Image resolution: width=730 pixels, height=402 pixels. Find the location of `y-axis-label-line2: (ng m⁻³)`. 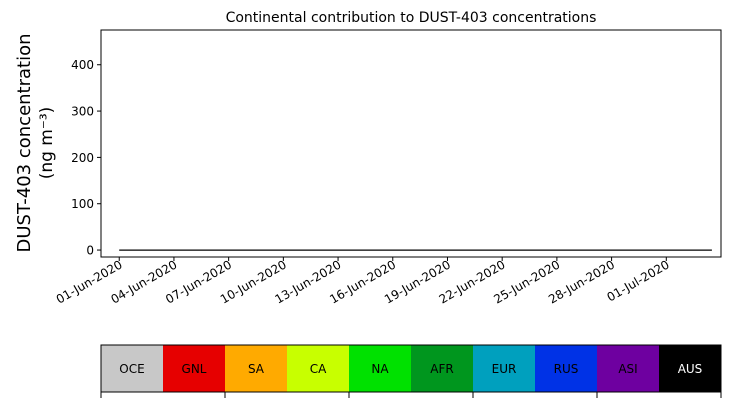

y-axis-label-line2: (ng m⁻³) is located at coordinates (47, 143).